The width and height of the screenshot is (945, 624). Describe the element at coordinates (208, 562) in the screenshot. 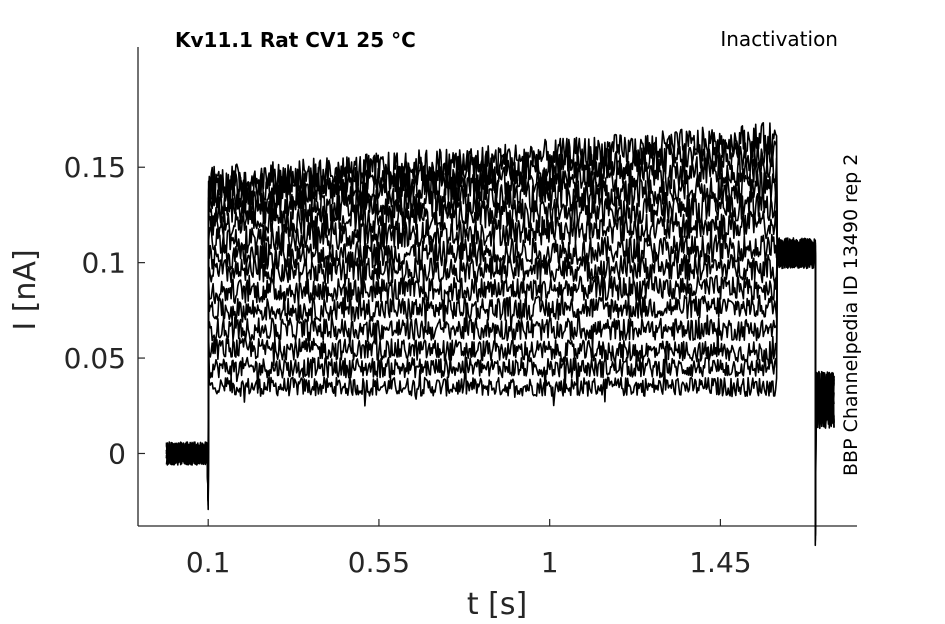

I see `x-tick-label: 0.1` at that location.